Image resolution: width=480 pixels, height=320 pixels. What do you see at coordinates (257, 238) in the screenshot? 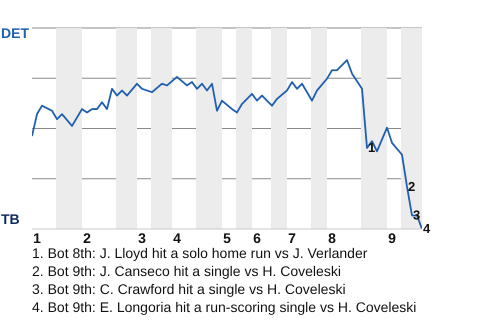
I see `x-tick-label: 6` at bounding box center [257, 238].